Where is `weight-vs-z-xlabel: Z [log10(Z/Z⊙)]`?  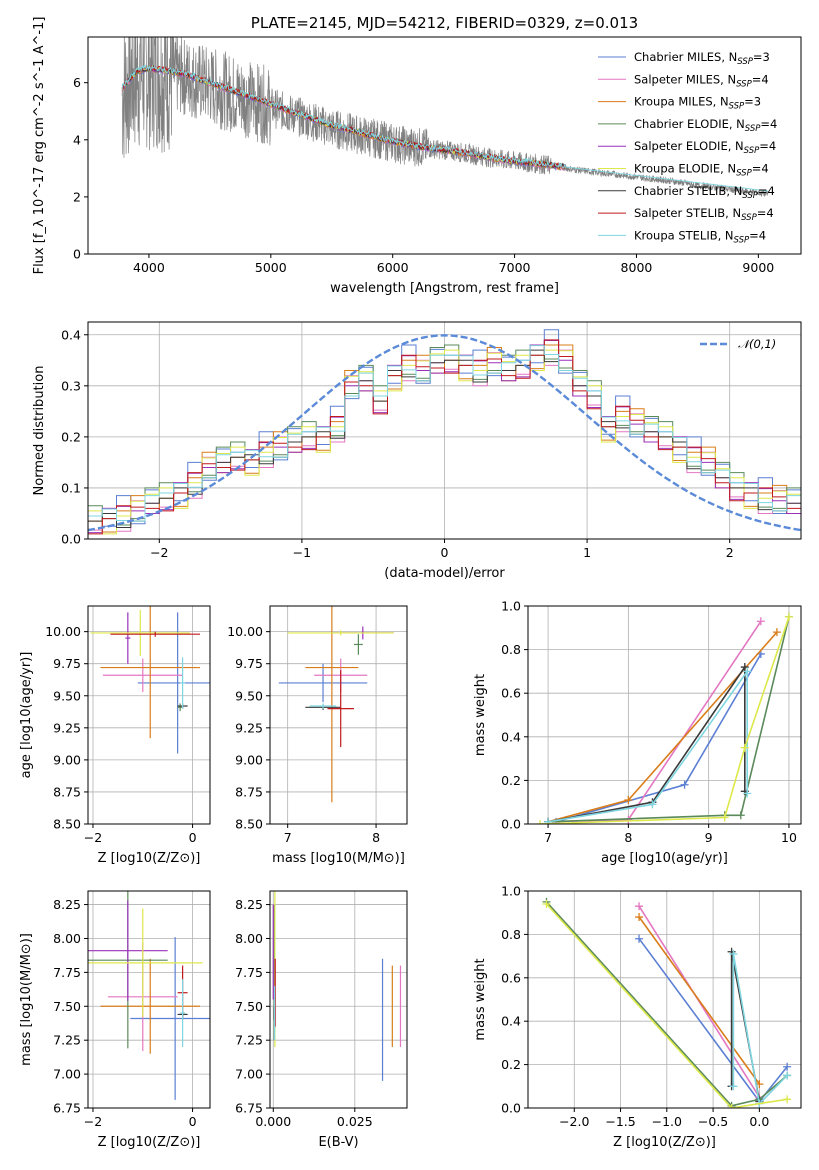
weight-vs-z-xlabel: Z [log10(Z/Z⊙)] is located at coordinates (664, 1142).